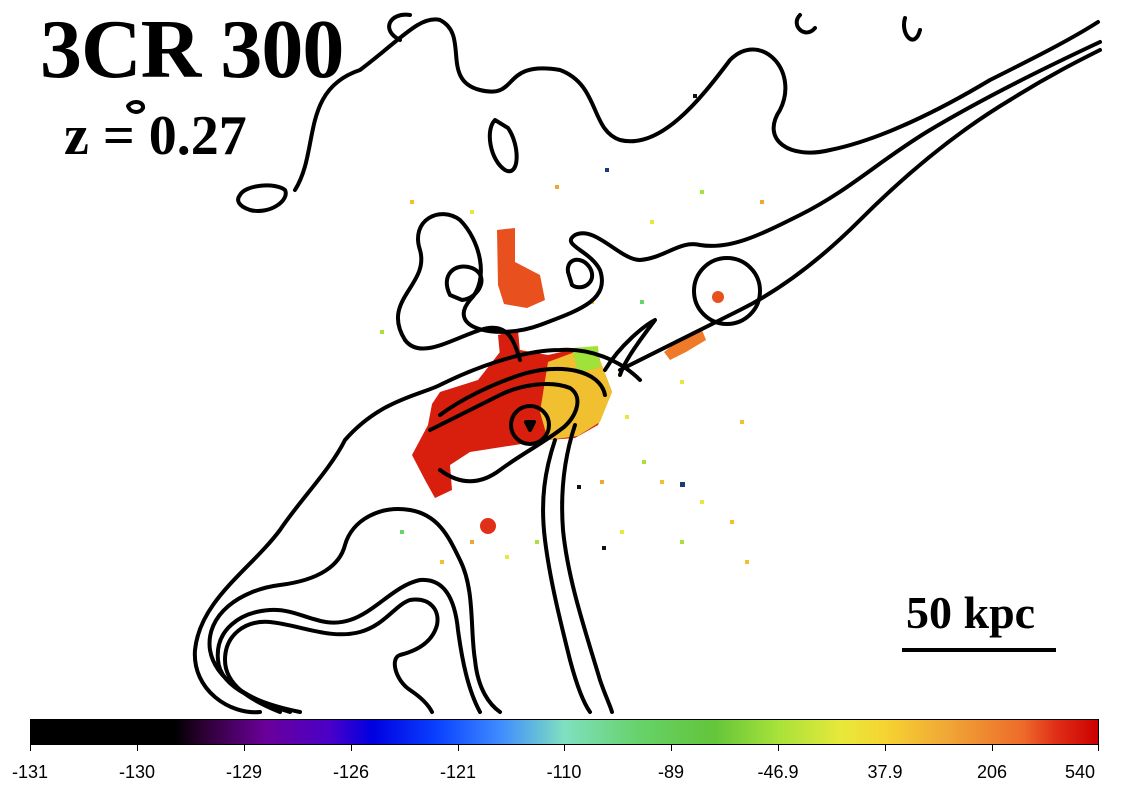 Image resolution: width=1127 pixels, height=804 pixels. Describe the element at coordinates (192, 49) in the screenshot. I see `source-name: 3CR 300` at that location.